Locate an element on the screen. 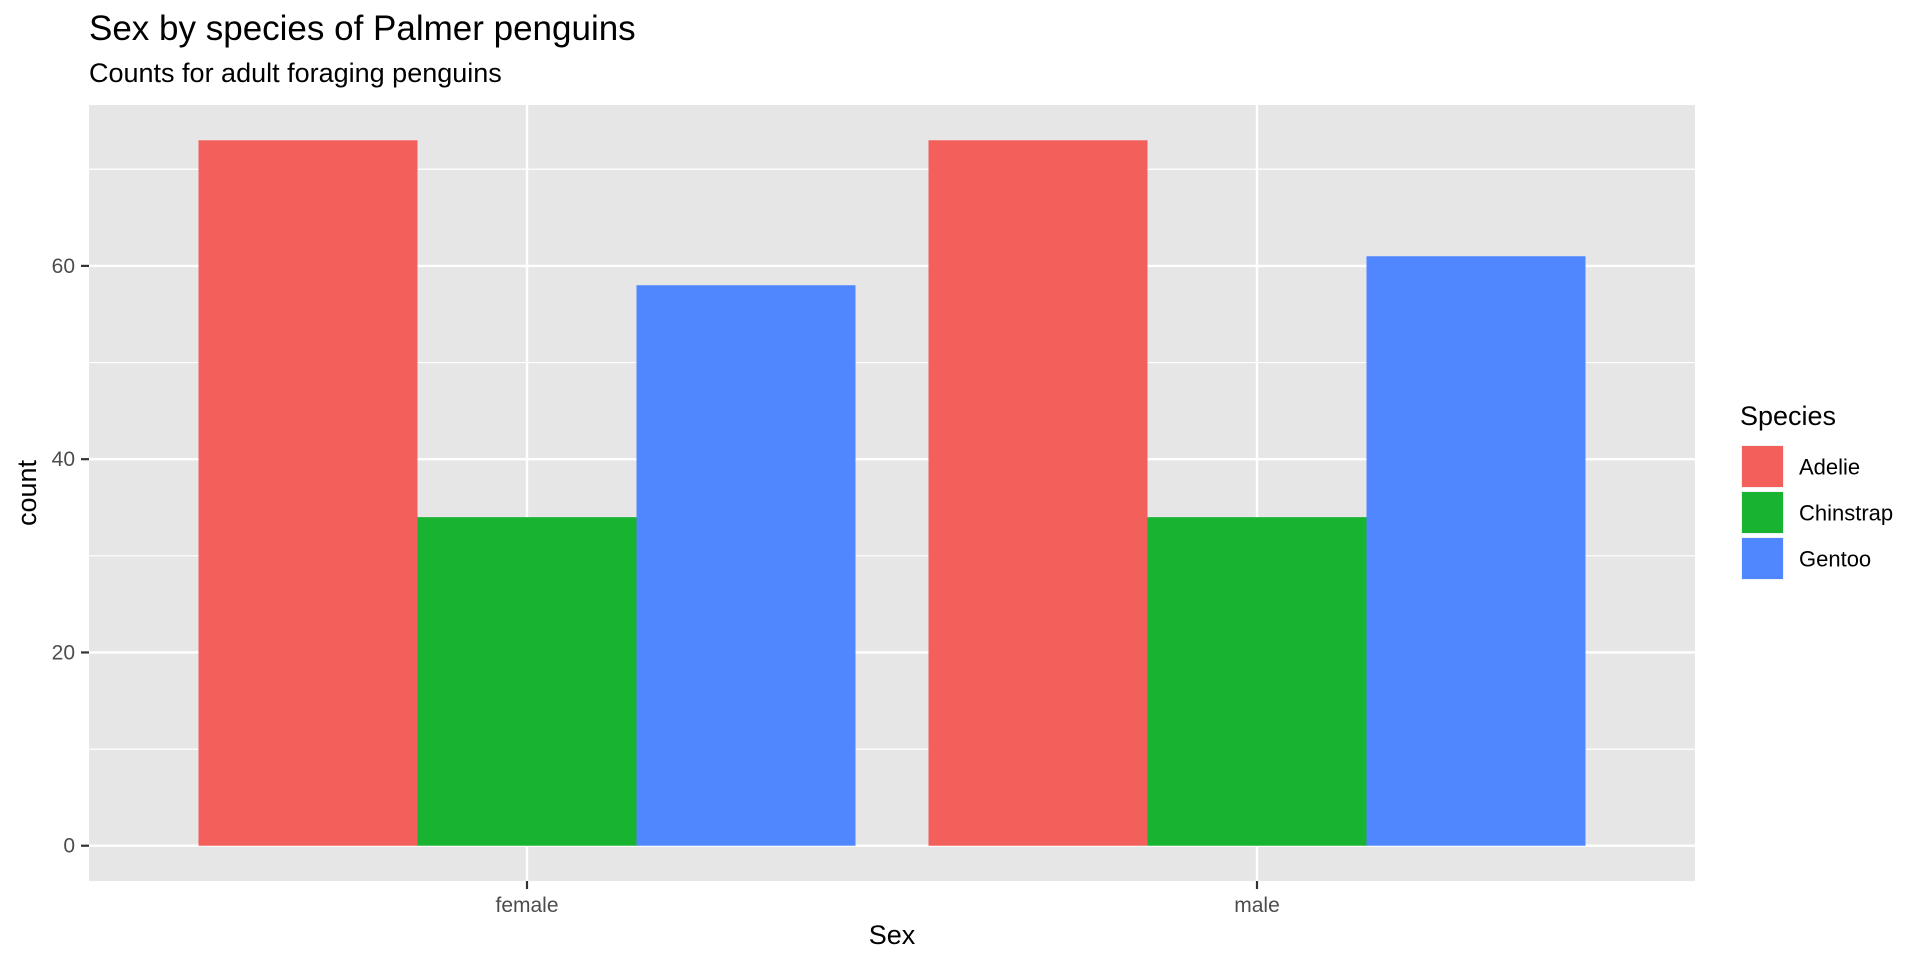 The image size is (1920, 960). x-axis-title: Sex is located at coordinates (892, 935).